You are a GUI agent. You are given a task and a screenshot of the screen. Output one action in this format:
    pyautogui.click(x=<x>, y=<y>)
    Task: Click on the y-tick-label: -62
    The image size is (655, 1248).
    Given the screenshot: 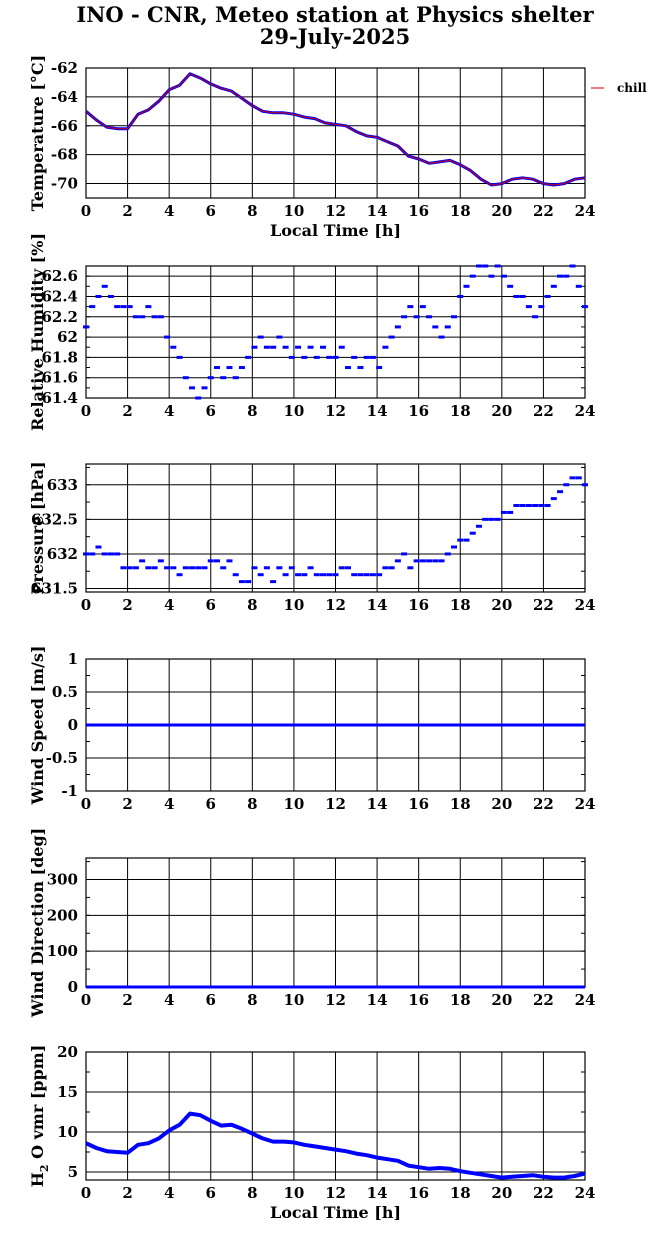 What is the action you would take?
    pyautogui.click(x=64, y=68)
    